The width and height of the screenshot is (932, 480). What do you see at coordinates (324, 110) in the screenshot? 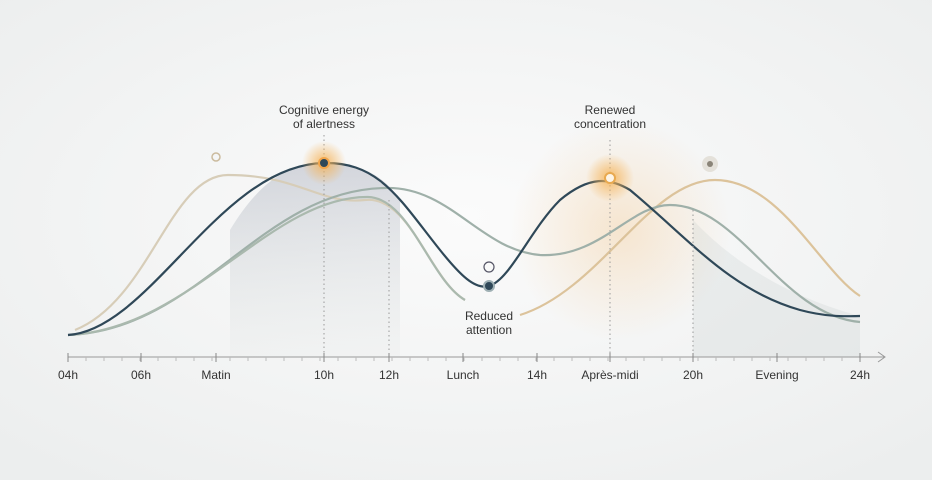
I see `annotation: Cognitive energy` at bounding box center [324, 110].